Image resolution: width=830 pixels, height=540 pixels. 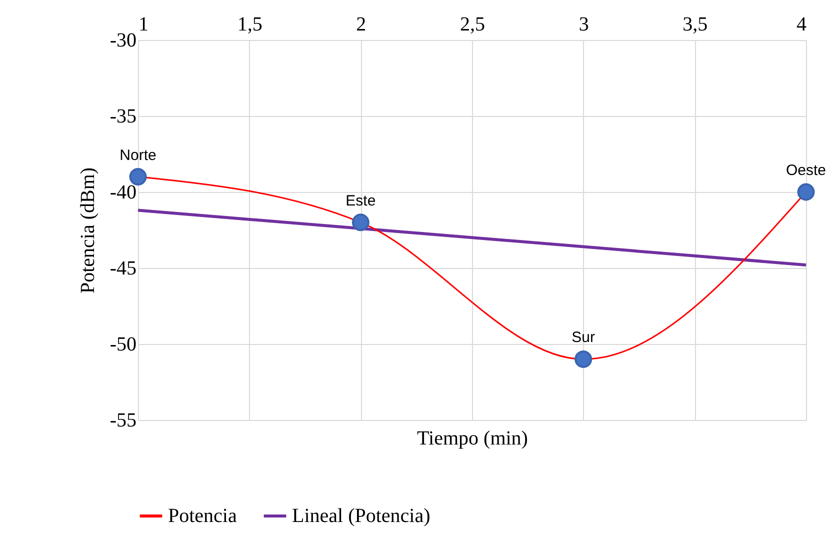 What do you see at coordinates (361, 201) in the screenshot?
I see `annotation: Este` at bounding box center [361, 201].